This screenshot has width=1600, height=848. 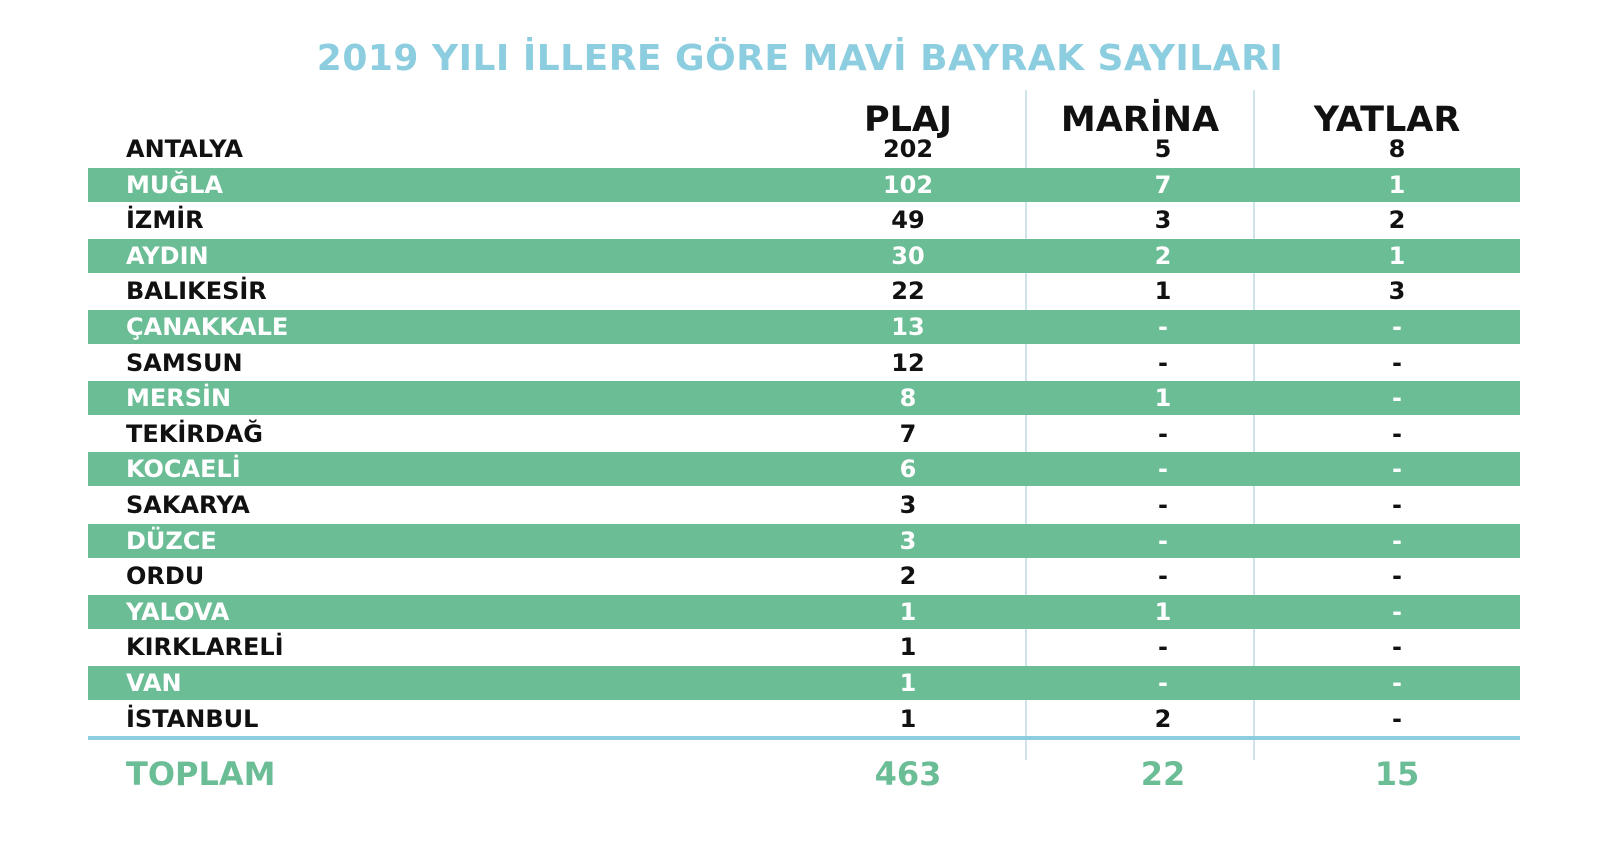 What do you see at coordinates (804, 647) in the screenshot?
I see `table-row: KIRKLARELİ 1 - -` at bounding box center [804, 647].